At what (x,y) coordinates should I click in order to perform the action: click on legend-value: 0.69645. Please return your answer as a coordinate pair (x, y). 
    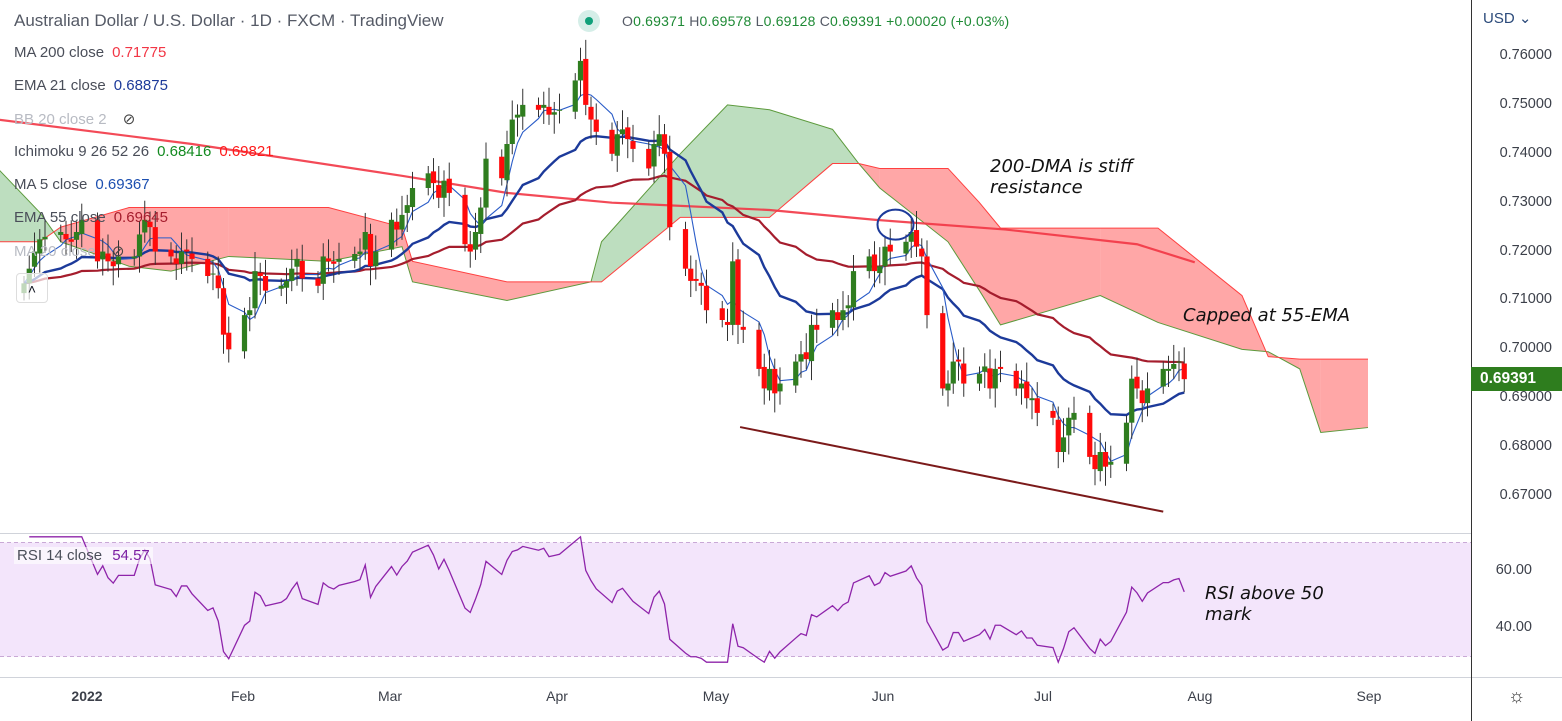
    Looking at the image, I should click on (140, 217).